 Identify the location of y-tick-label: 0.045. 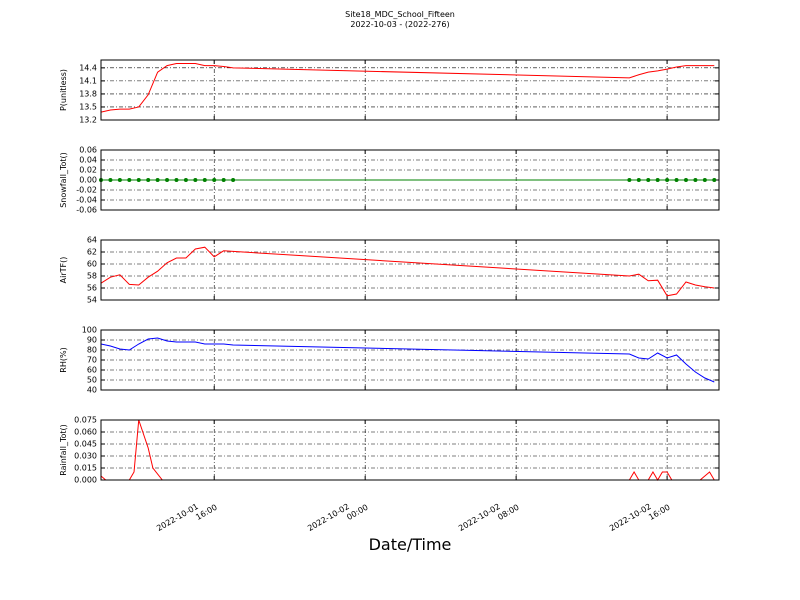
(85, 444).